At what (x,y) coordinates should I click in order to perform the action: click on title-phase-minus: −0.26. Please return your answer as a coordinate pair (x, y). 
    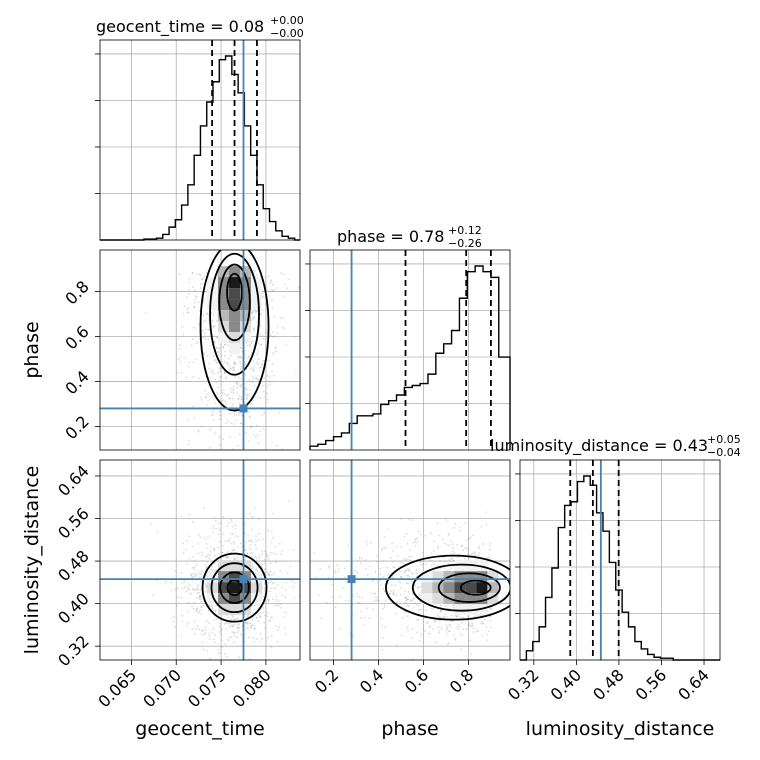
    Looking at the image, I should click on (465, 243).